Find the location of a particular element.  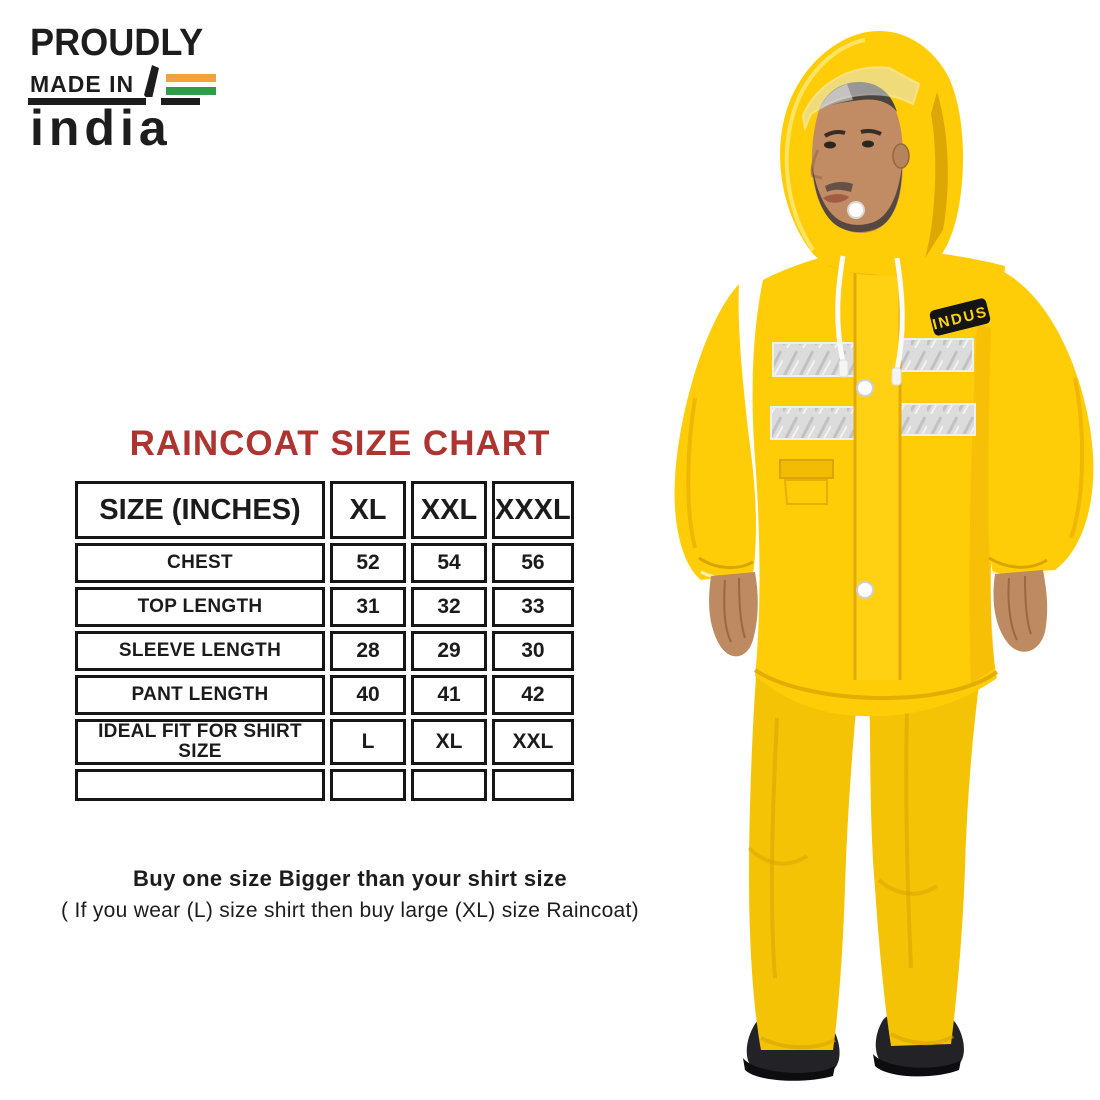

india-flag-mark is located at coordinates (179, 84).